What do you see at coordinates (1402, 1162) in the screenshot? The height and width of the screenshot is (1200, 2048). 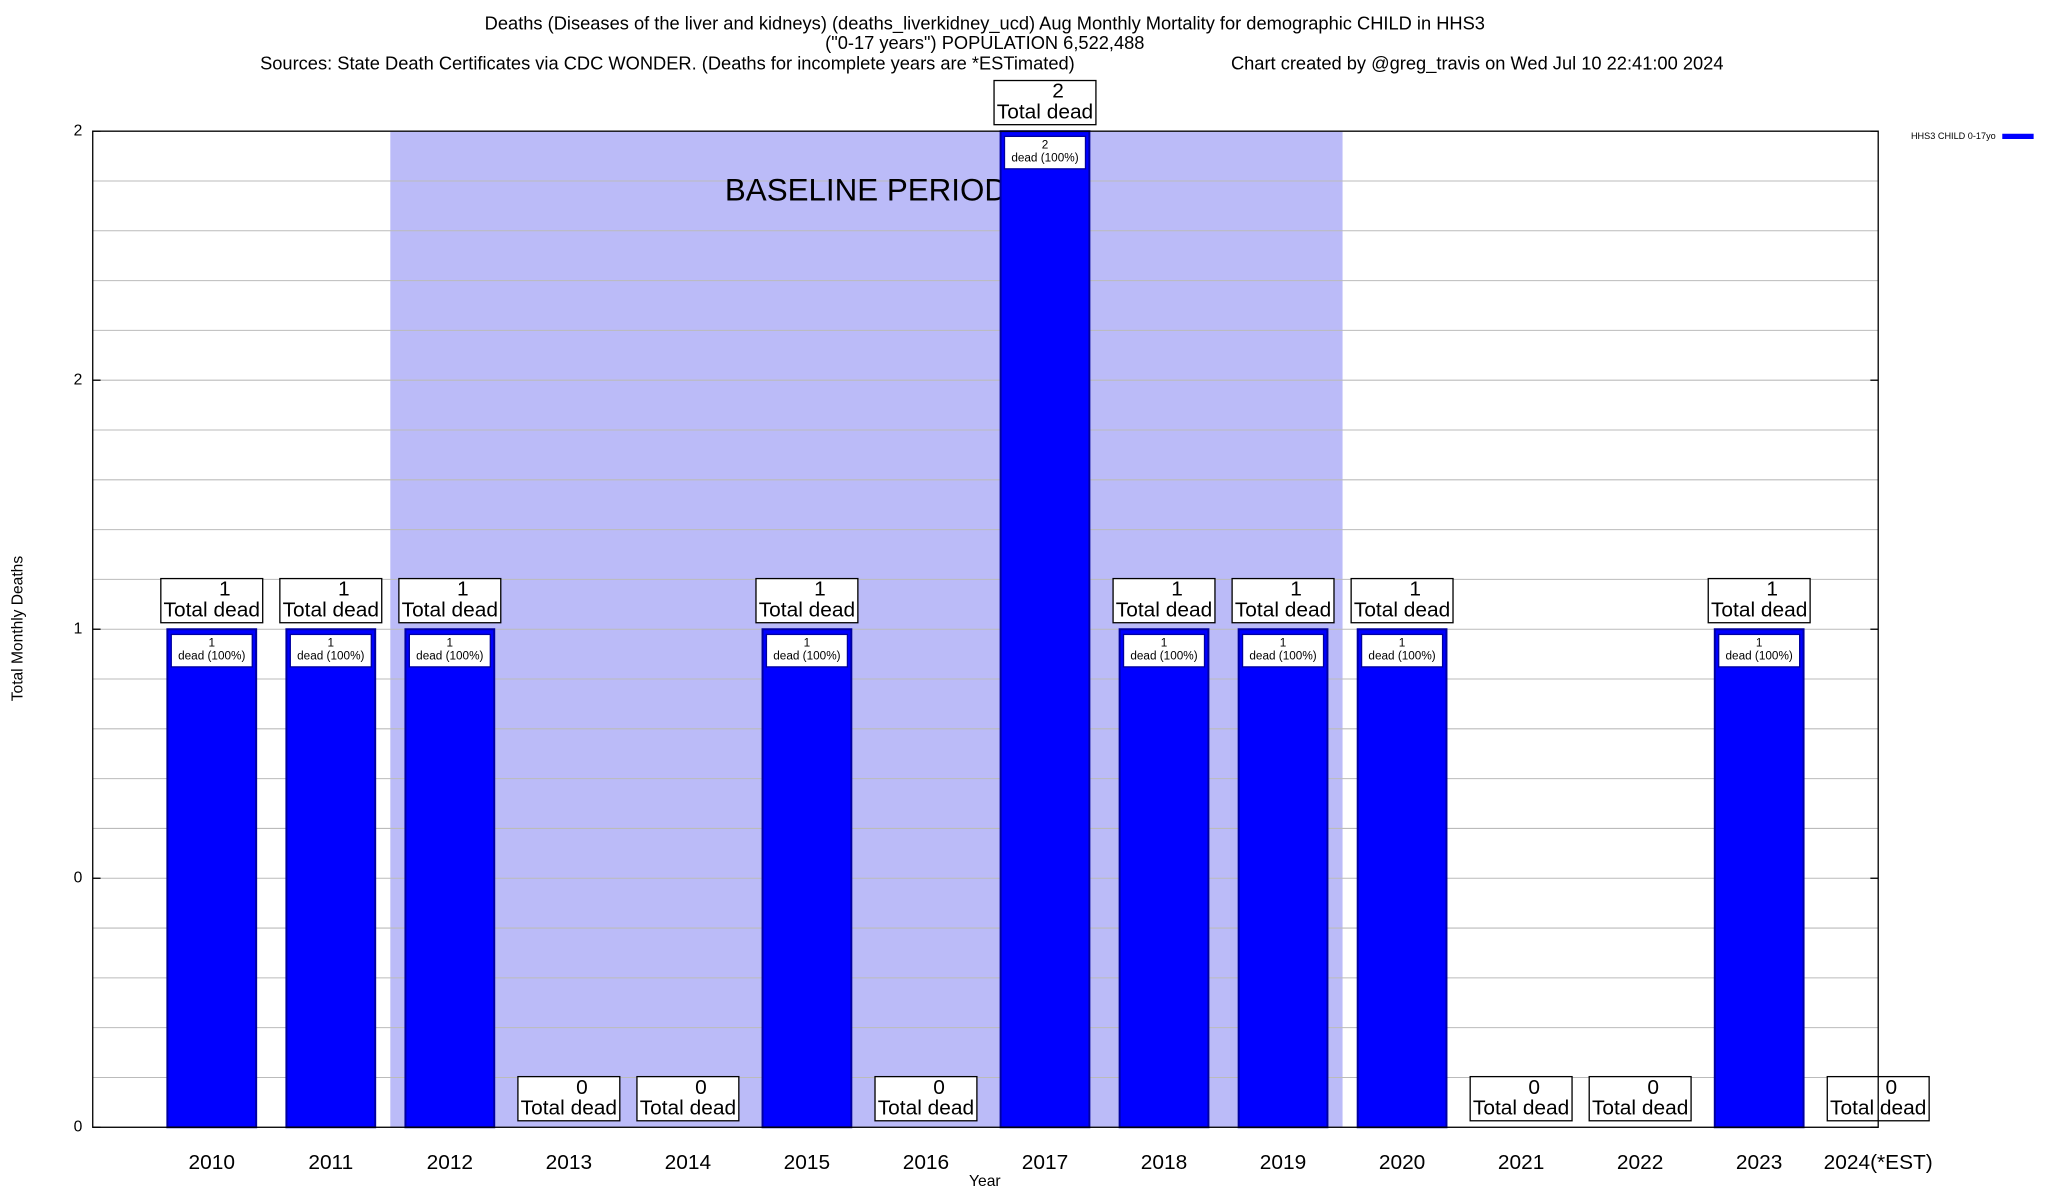 I see `x-tick-label: 2020` at bounding box center [1402, 1162].